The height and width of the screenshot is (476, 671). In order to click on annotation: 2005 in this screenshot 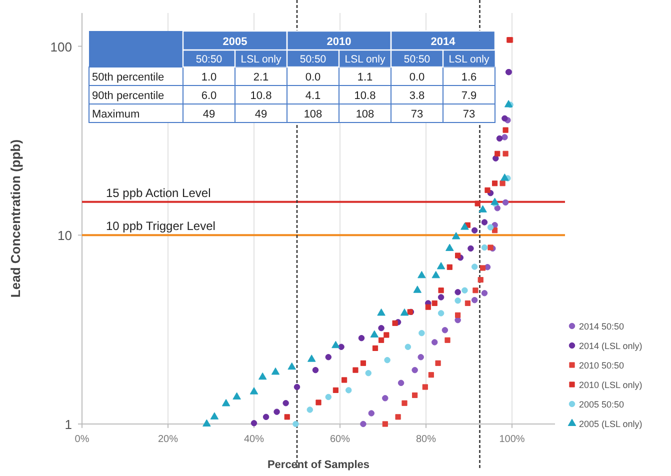, I will do `click(235, 42)`.